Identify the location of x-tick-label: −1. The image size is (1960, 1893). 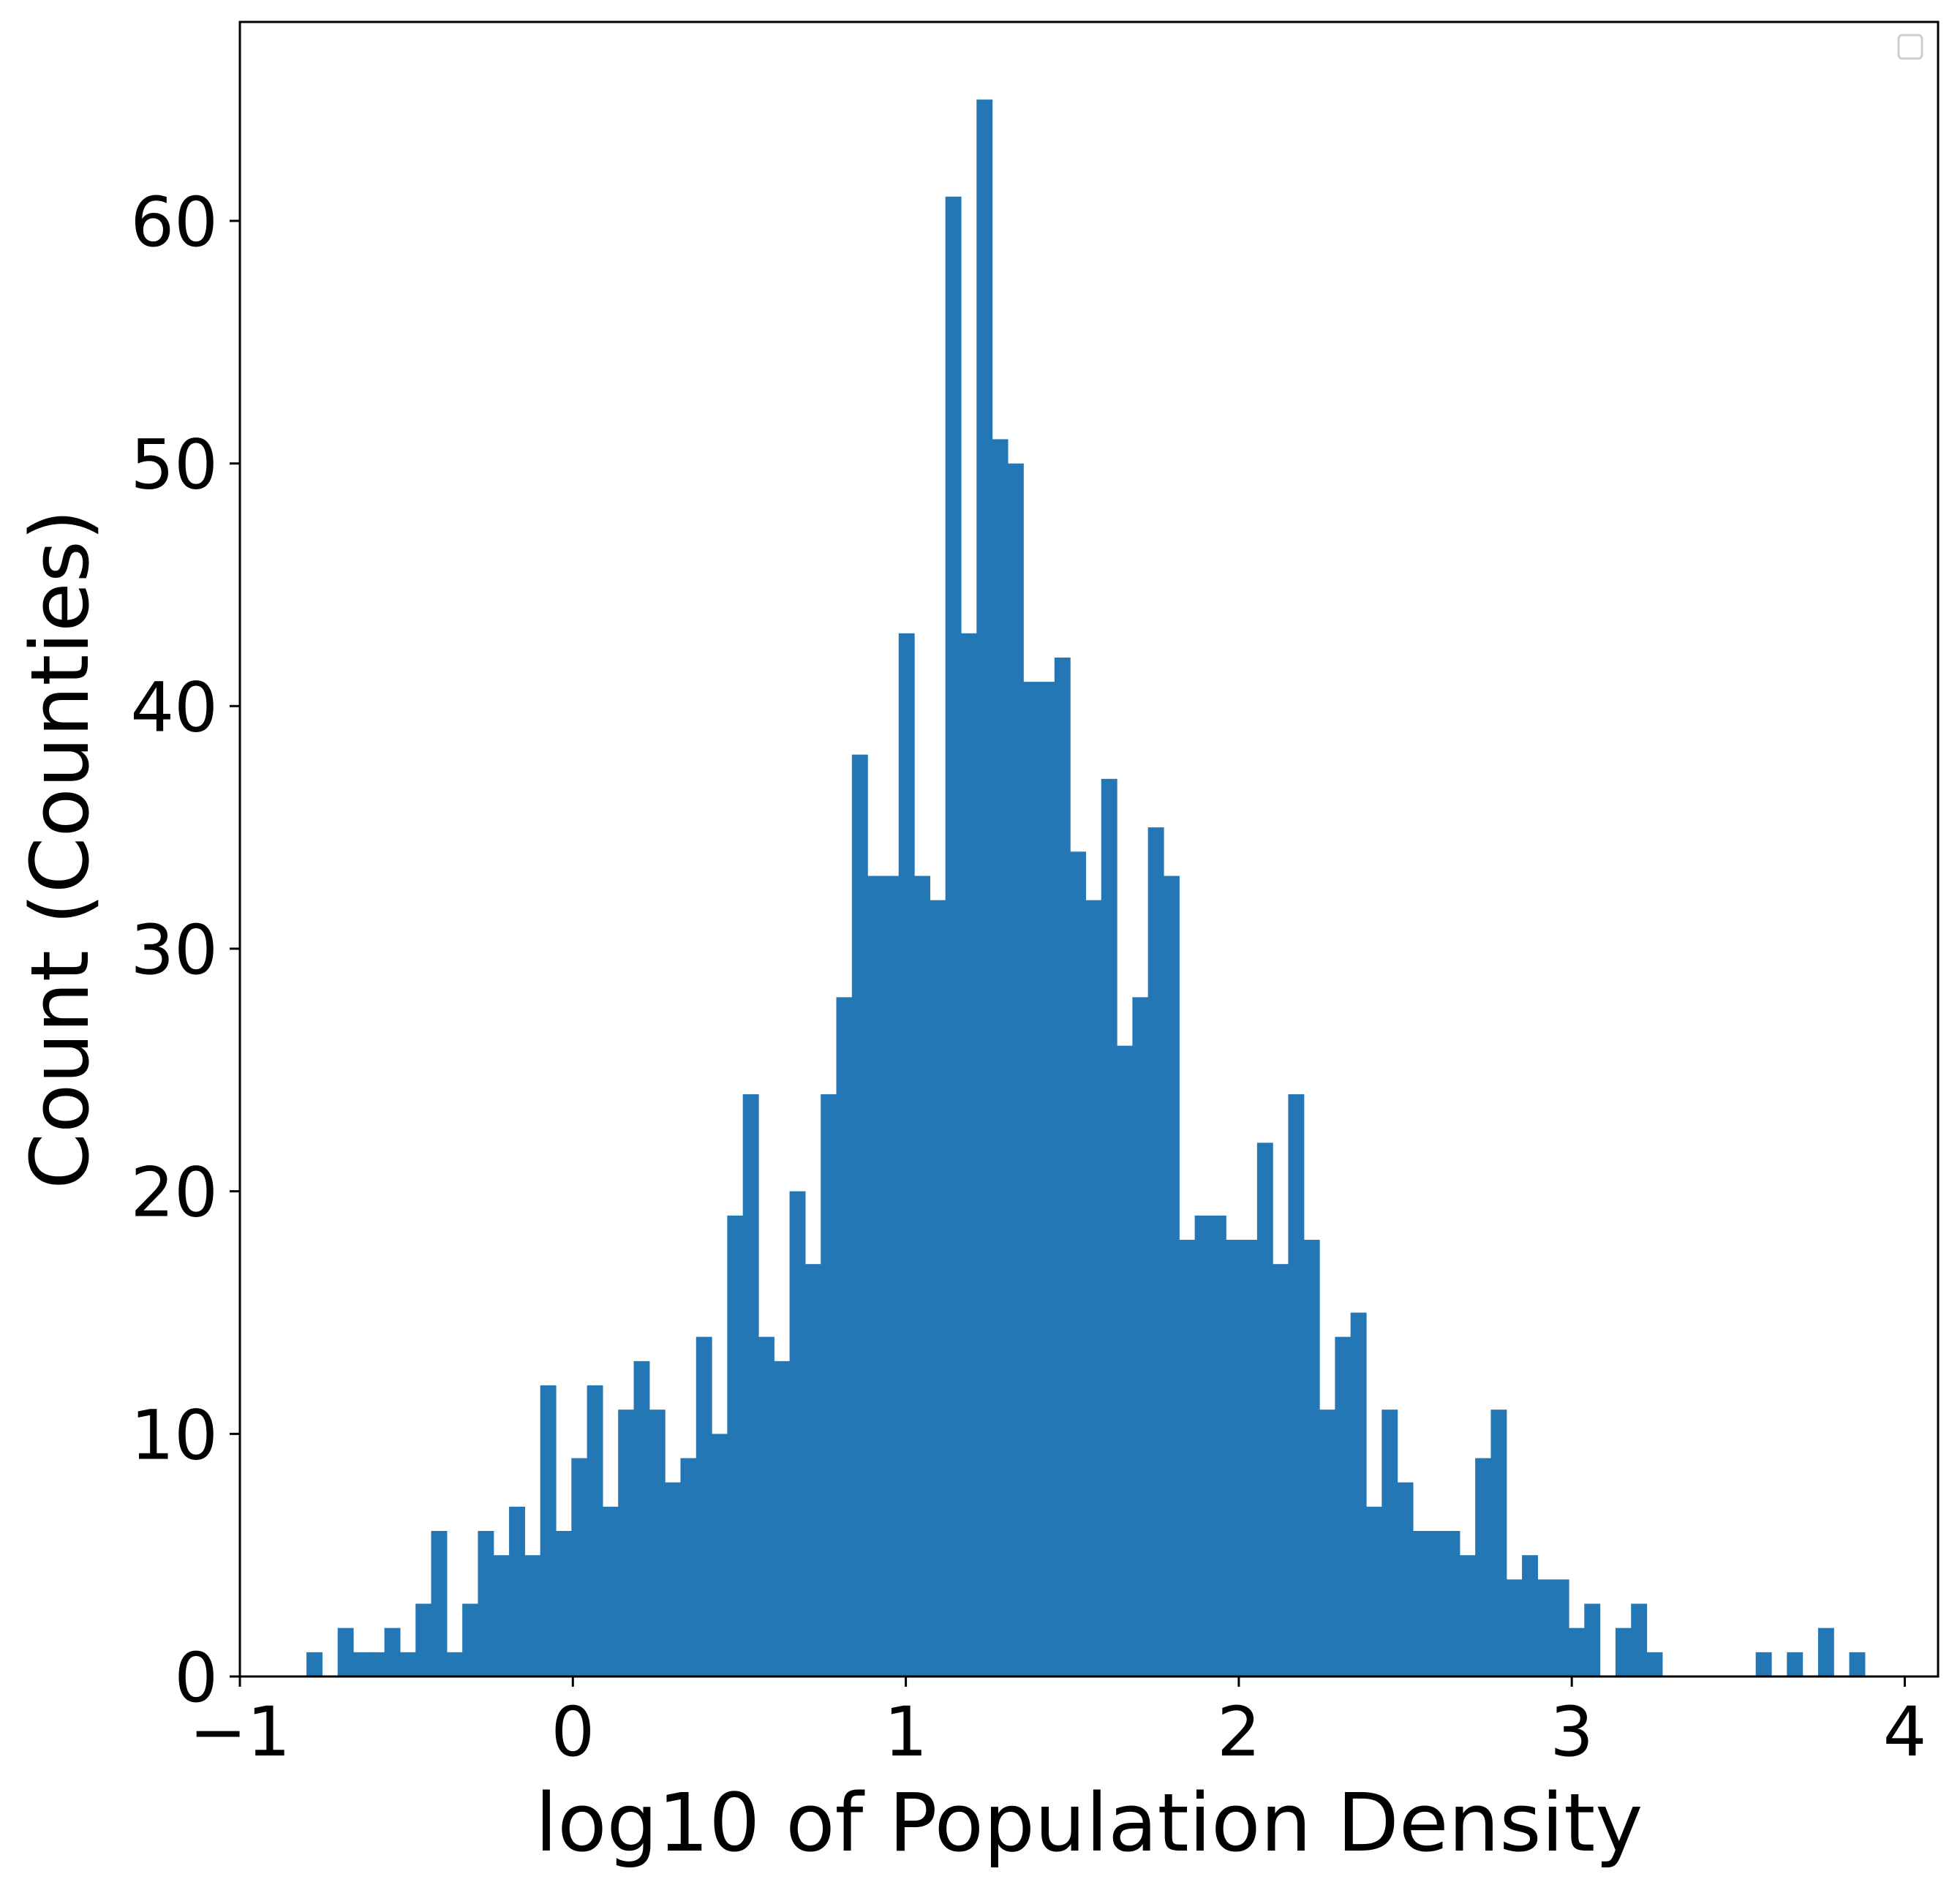
(240, 1732).